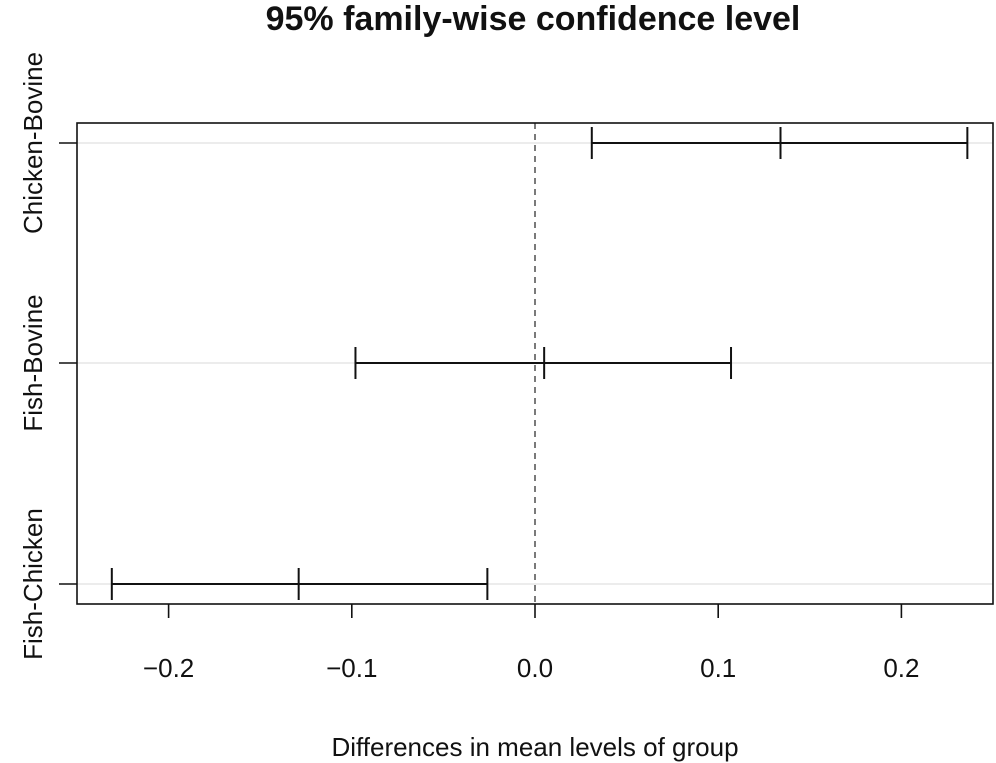 Image resolution: width=996 pixels, height=763 pixels. I want to click on x-tick-label-4: 0.1, so click(718, 668).